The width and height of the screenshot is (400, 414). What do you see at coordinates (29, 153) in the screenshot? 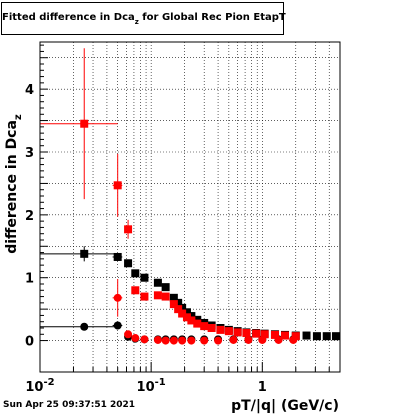
I see `y-tick-label: 3` at bounding box center [29, 153].